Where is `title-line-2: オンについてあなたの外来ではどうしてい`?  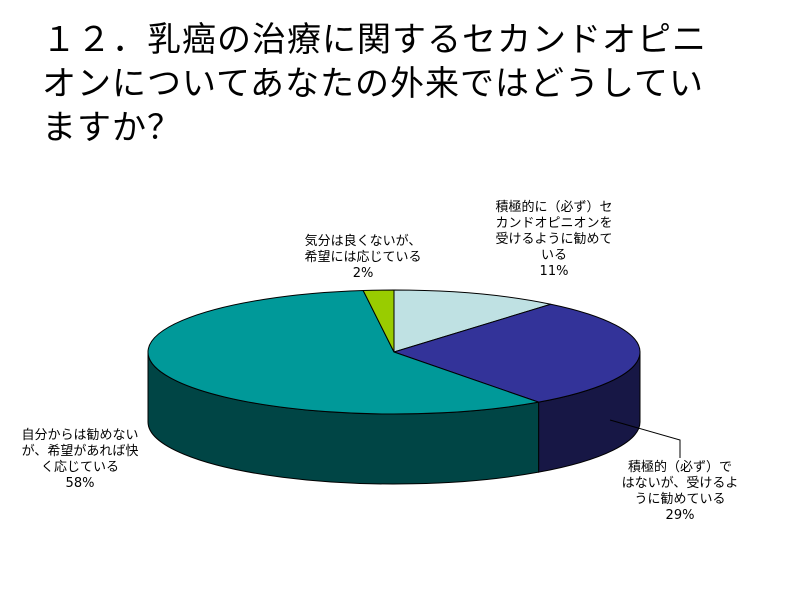 title-line-2: オンについてあなたの外来ではどうしてい is located at coordinates (373, 84).